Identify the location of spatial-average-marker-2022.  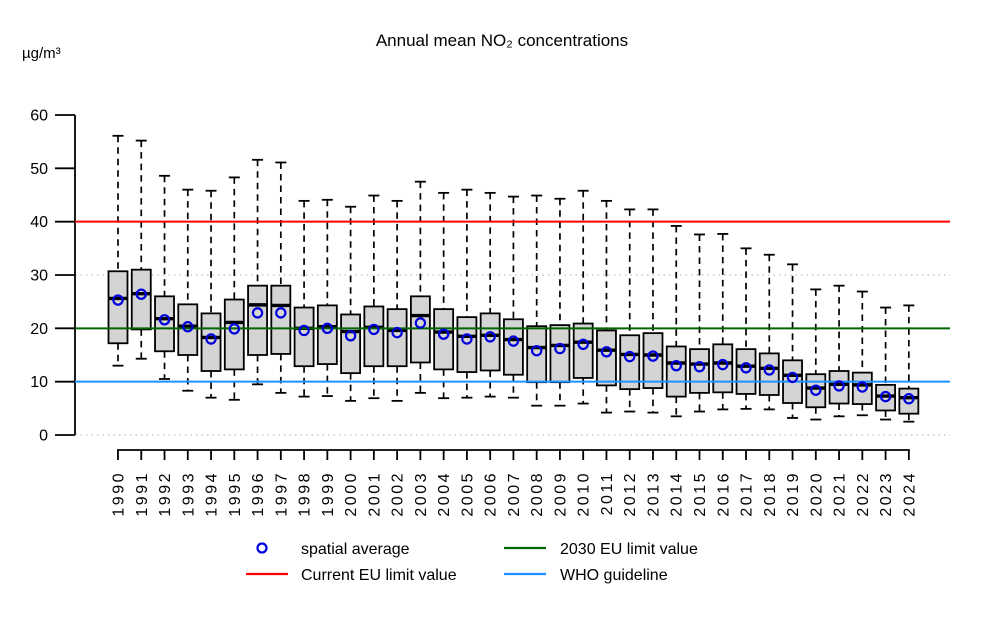
(862, 387).